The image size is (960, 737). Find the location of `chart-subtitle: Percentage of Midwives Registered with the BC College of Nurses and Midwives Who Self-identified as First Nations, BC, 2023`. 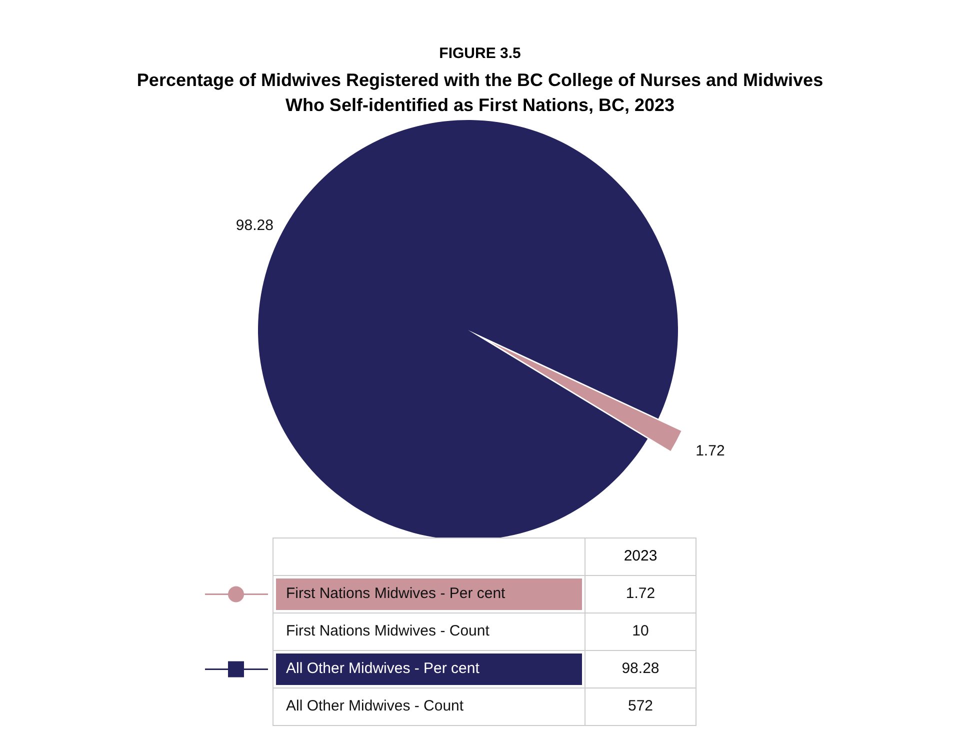

chart-subtitle: Percentage of Midwives Registered with the BC College of Nurses and Midwives Who Self-identified as First Nations, BC, 2023 is located at coordinates (480, 92).